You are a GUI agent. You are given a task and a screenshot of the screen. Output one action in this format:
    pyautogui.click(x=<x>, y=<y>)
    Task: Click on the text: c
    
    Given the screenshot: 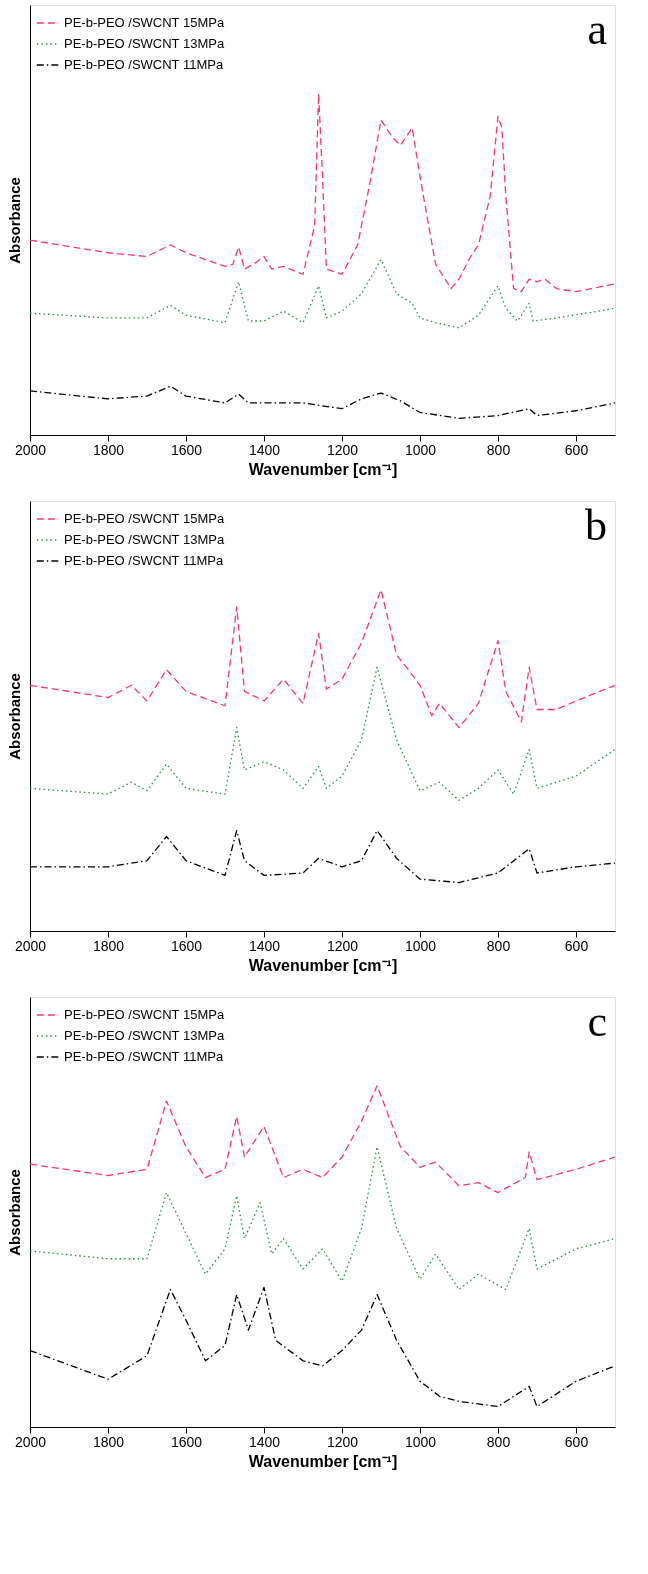 What is the action you would take?
    pyautogui.click(x=597, y=1021)
    